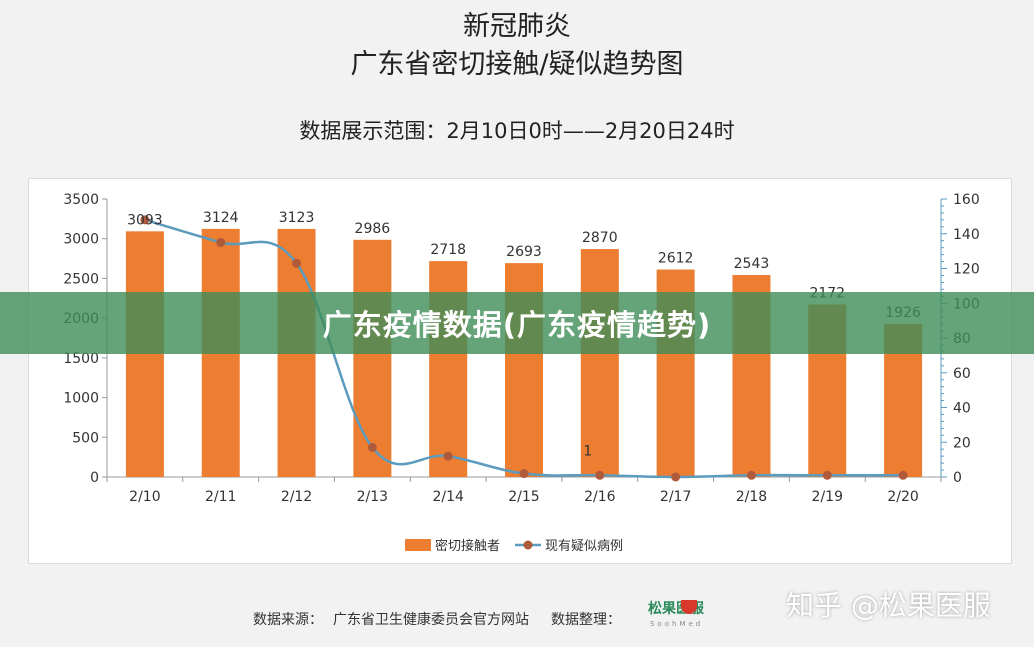 The width and height of the screenshot is (1034, 647). What do you see at coordinates (966, 270) in the screenshot?
I see `y-right-tick-label: 120` at bounding box center [966, 270].